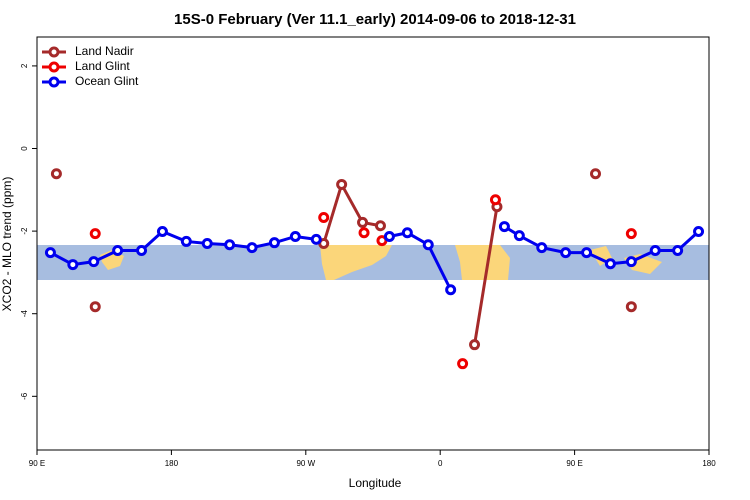 Image resolution: width=750 pixels, height=500 pixels. What do you see at coordinates (24, 148) in the screenshot?
I see `y-tick-label: 0` at bounding box center [24, 148].